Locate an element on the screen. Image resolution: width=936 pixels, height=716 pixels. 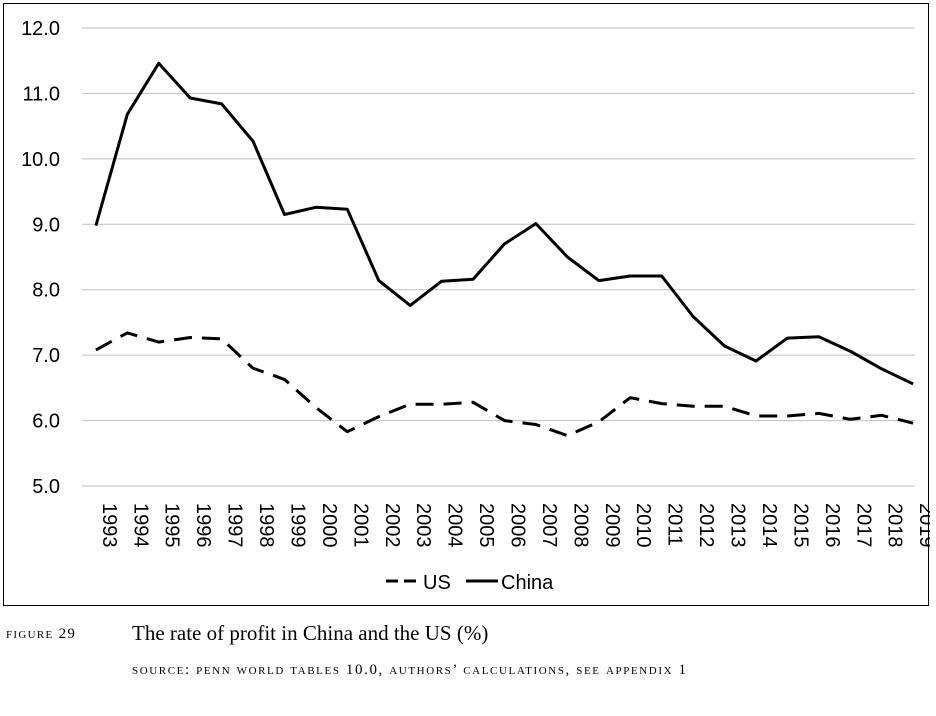
x-tick-label: 2017 is located at coordinates (863, 525).